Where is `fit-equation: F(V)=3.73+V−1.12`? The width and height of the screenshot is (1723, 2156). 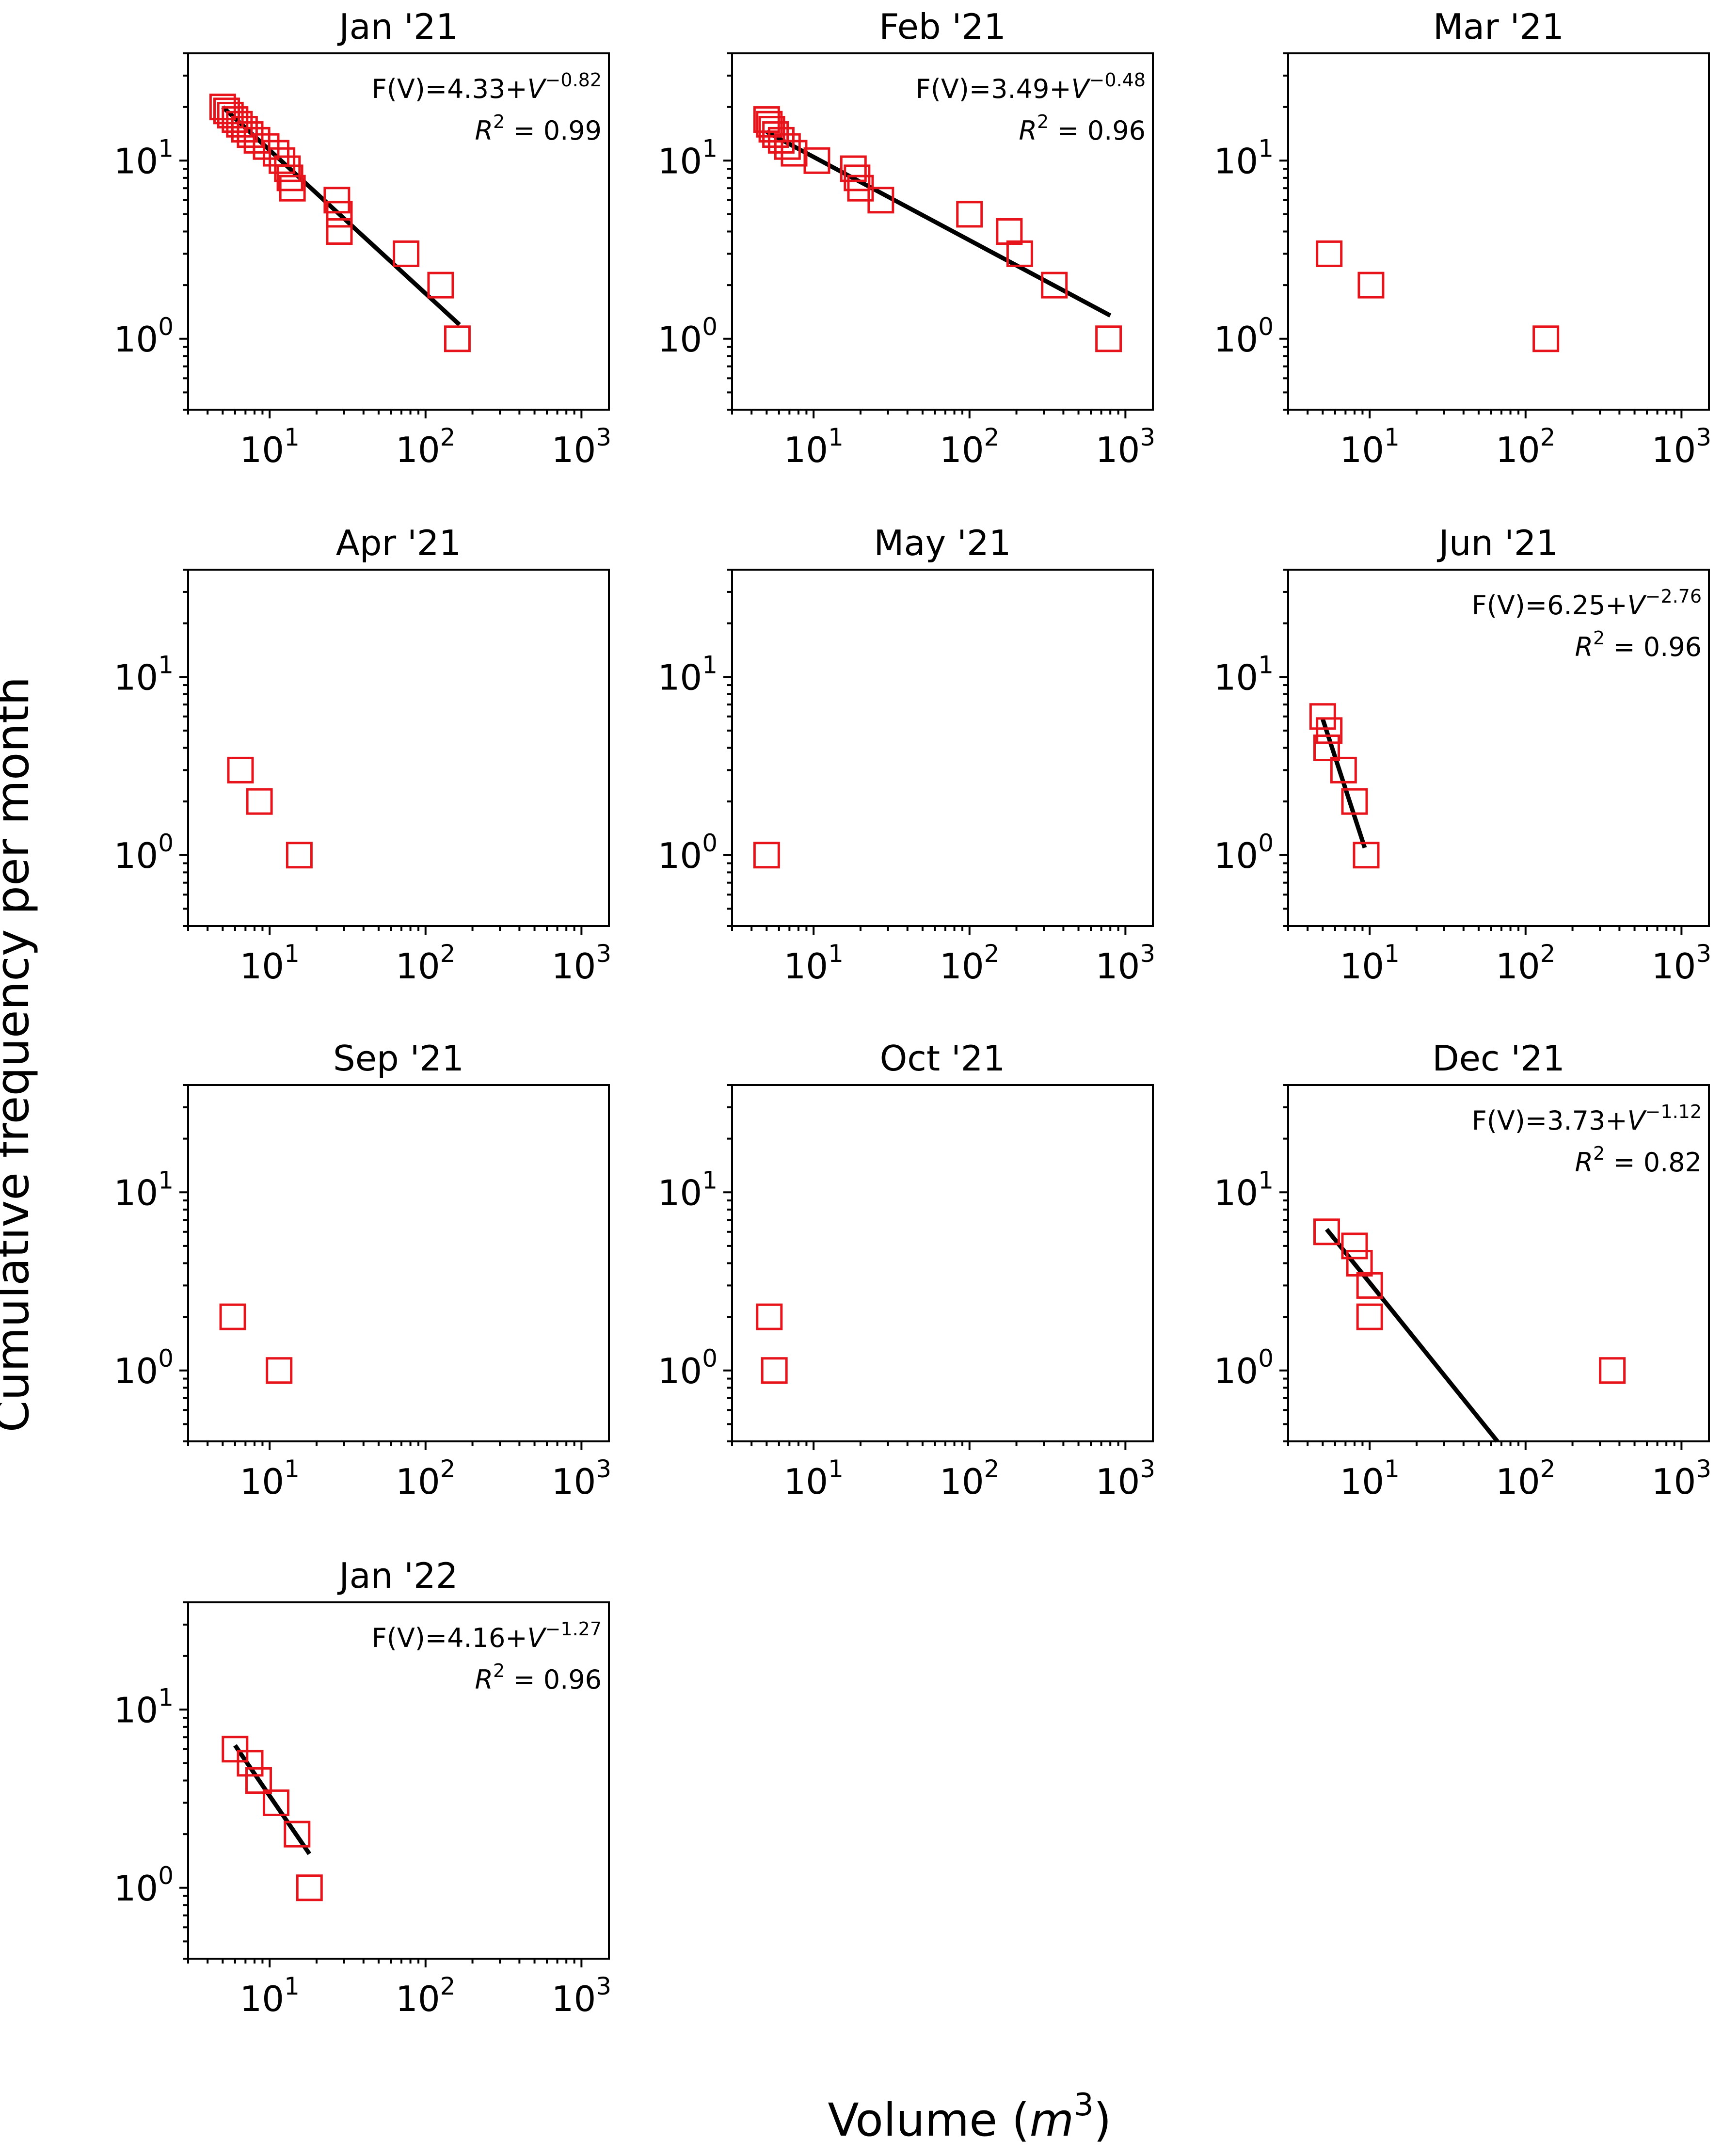
fit-equation: F(V)=3.73+V−1.12 is located at coordinates (1587, 1118).